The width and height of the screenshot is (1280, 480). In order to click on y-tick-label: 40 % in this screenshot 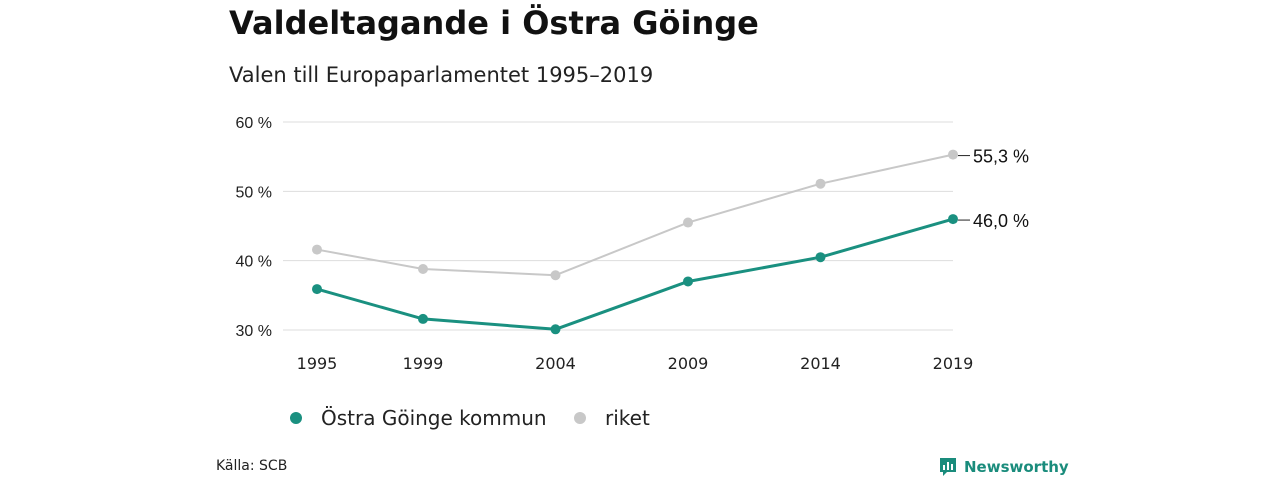, I will do `click(254, 262)`.